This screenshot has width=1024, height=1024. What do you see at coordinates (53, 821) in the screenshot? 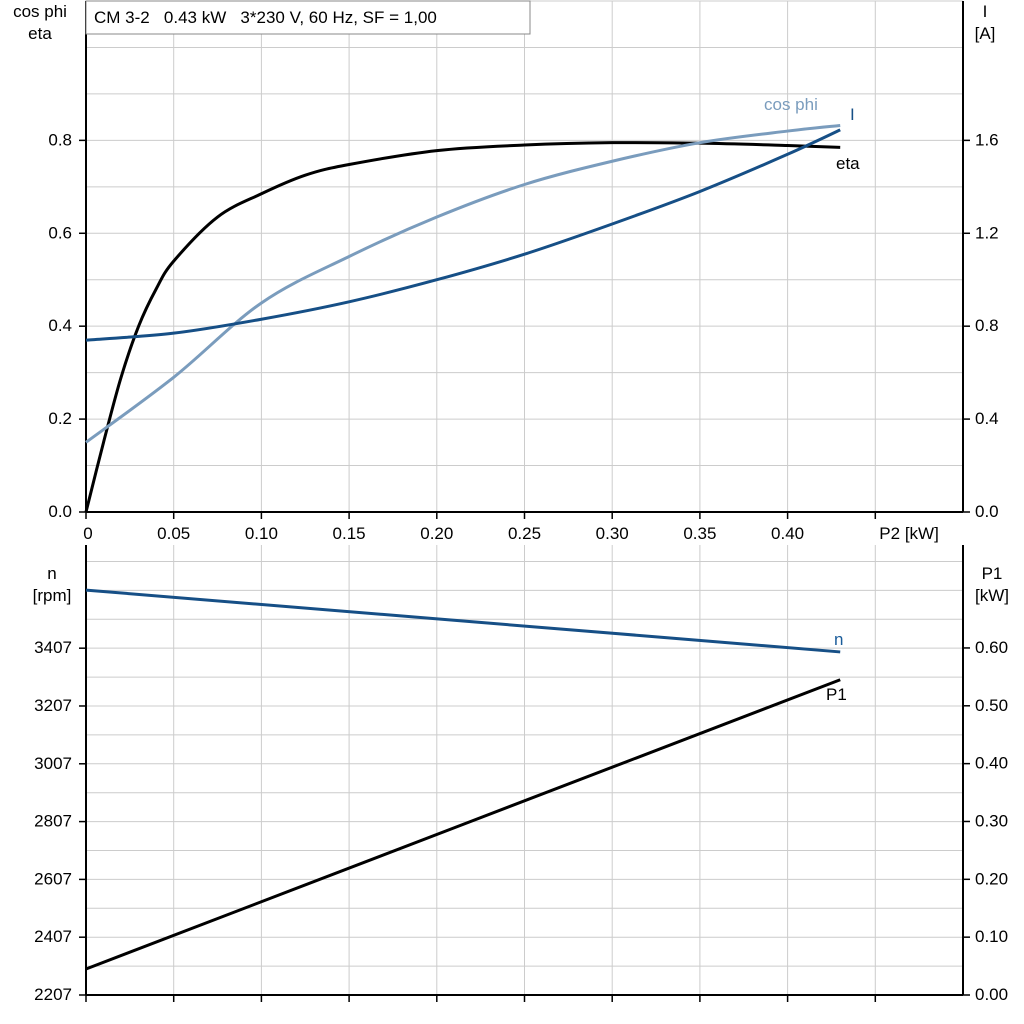
I see `y-tick-label: 2807` at bounding box center [53, 821].